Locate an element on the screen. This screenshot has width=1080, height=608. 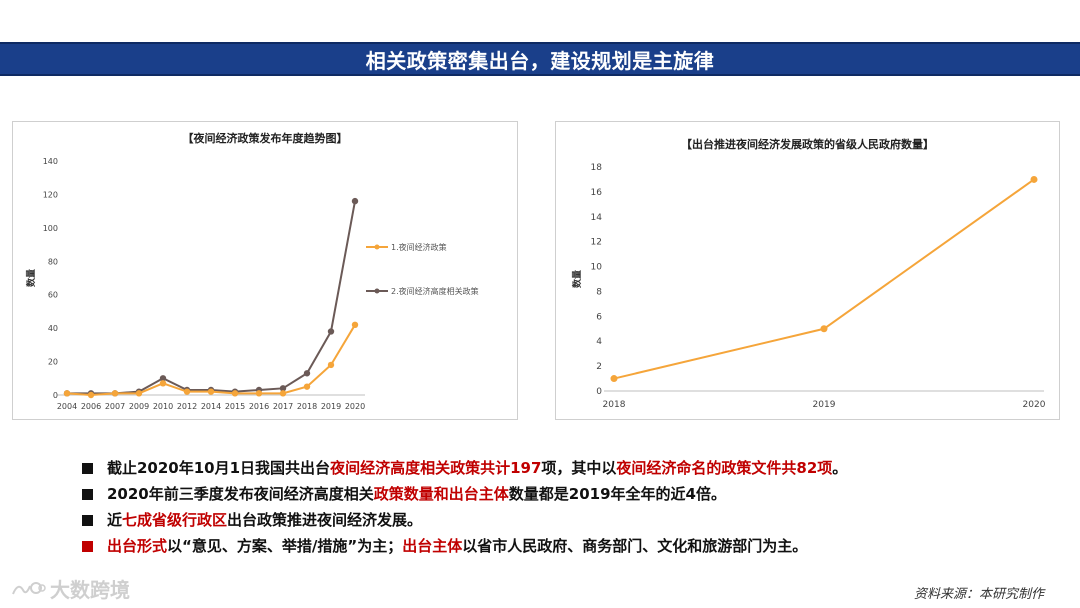
y-tick-label: 60 is located at coordinates (53, 295).